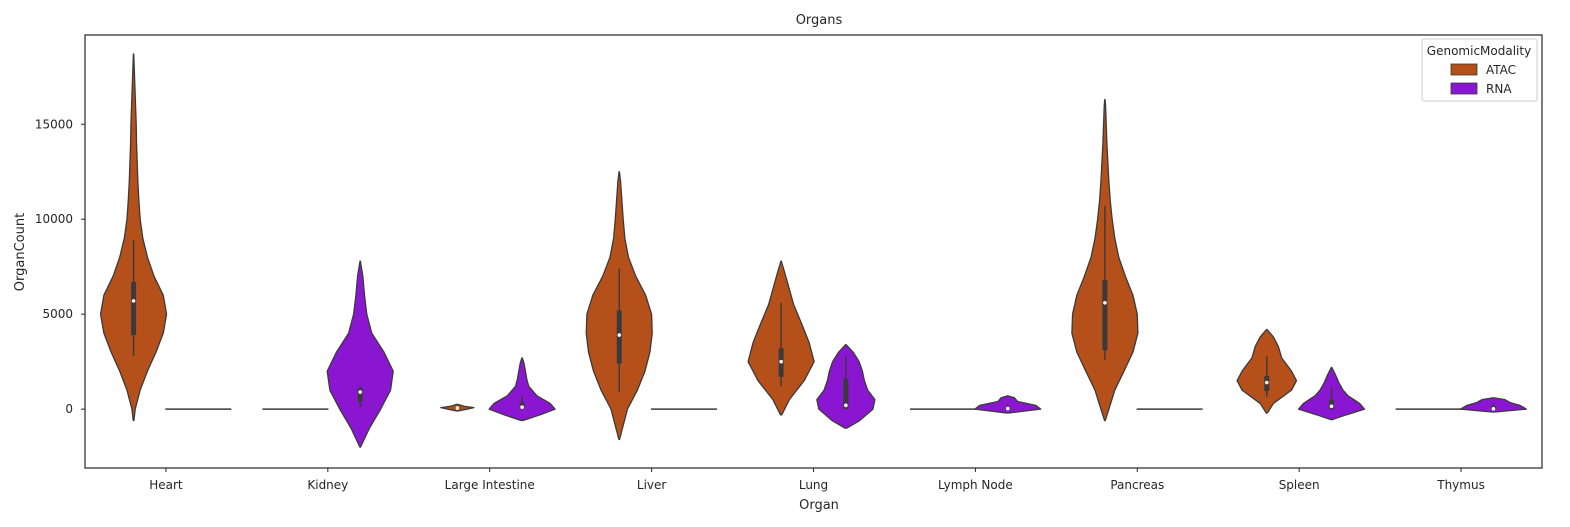  I want to click on violin-rna-large-intestine-median, so click(522, 407).